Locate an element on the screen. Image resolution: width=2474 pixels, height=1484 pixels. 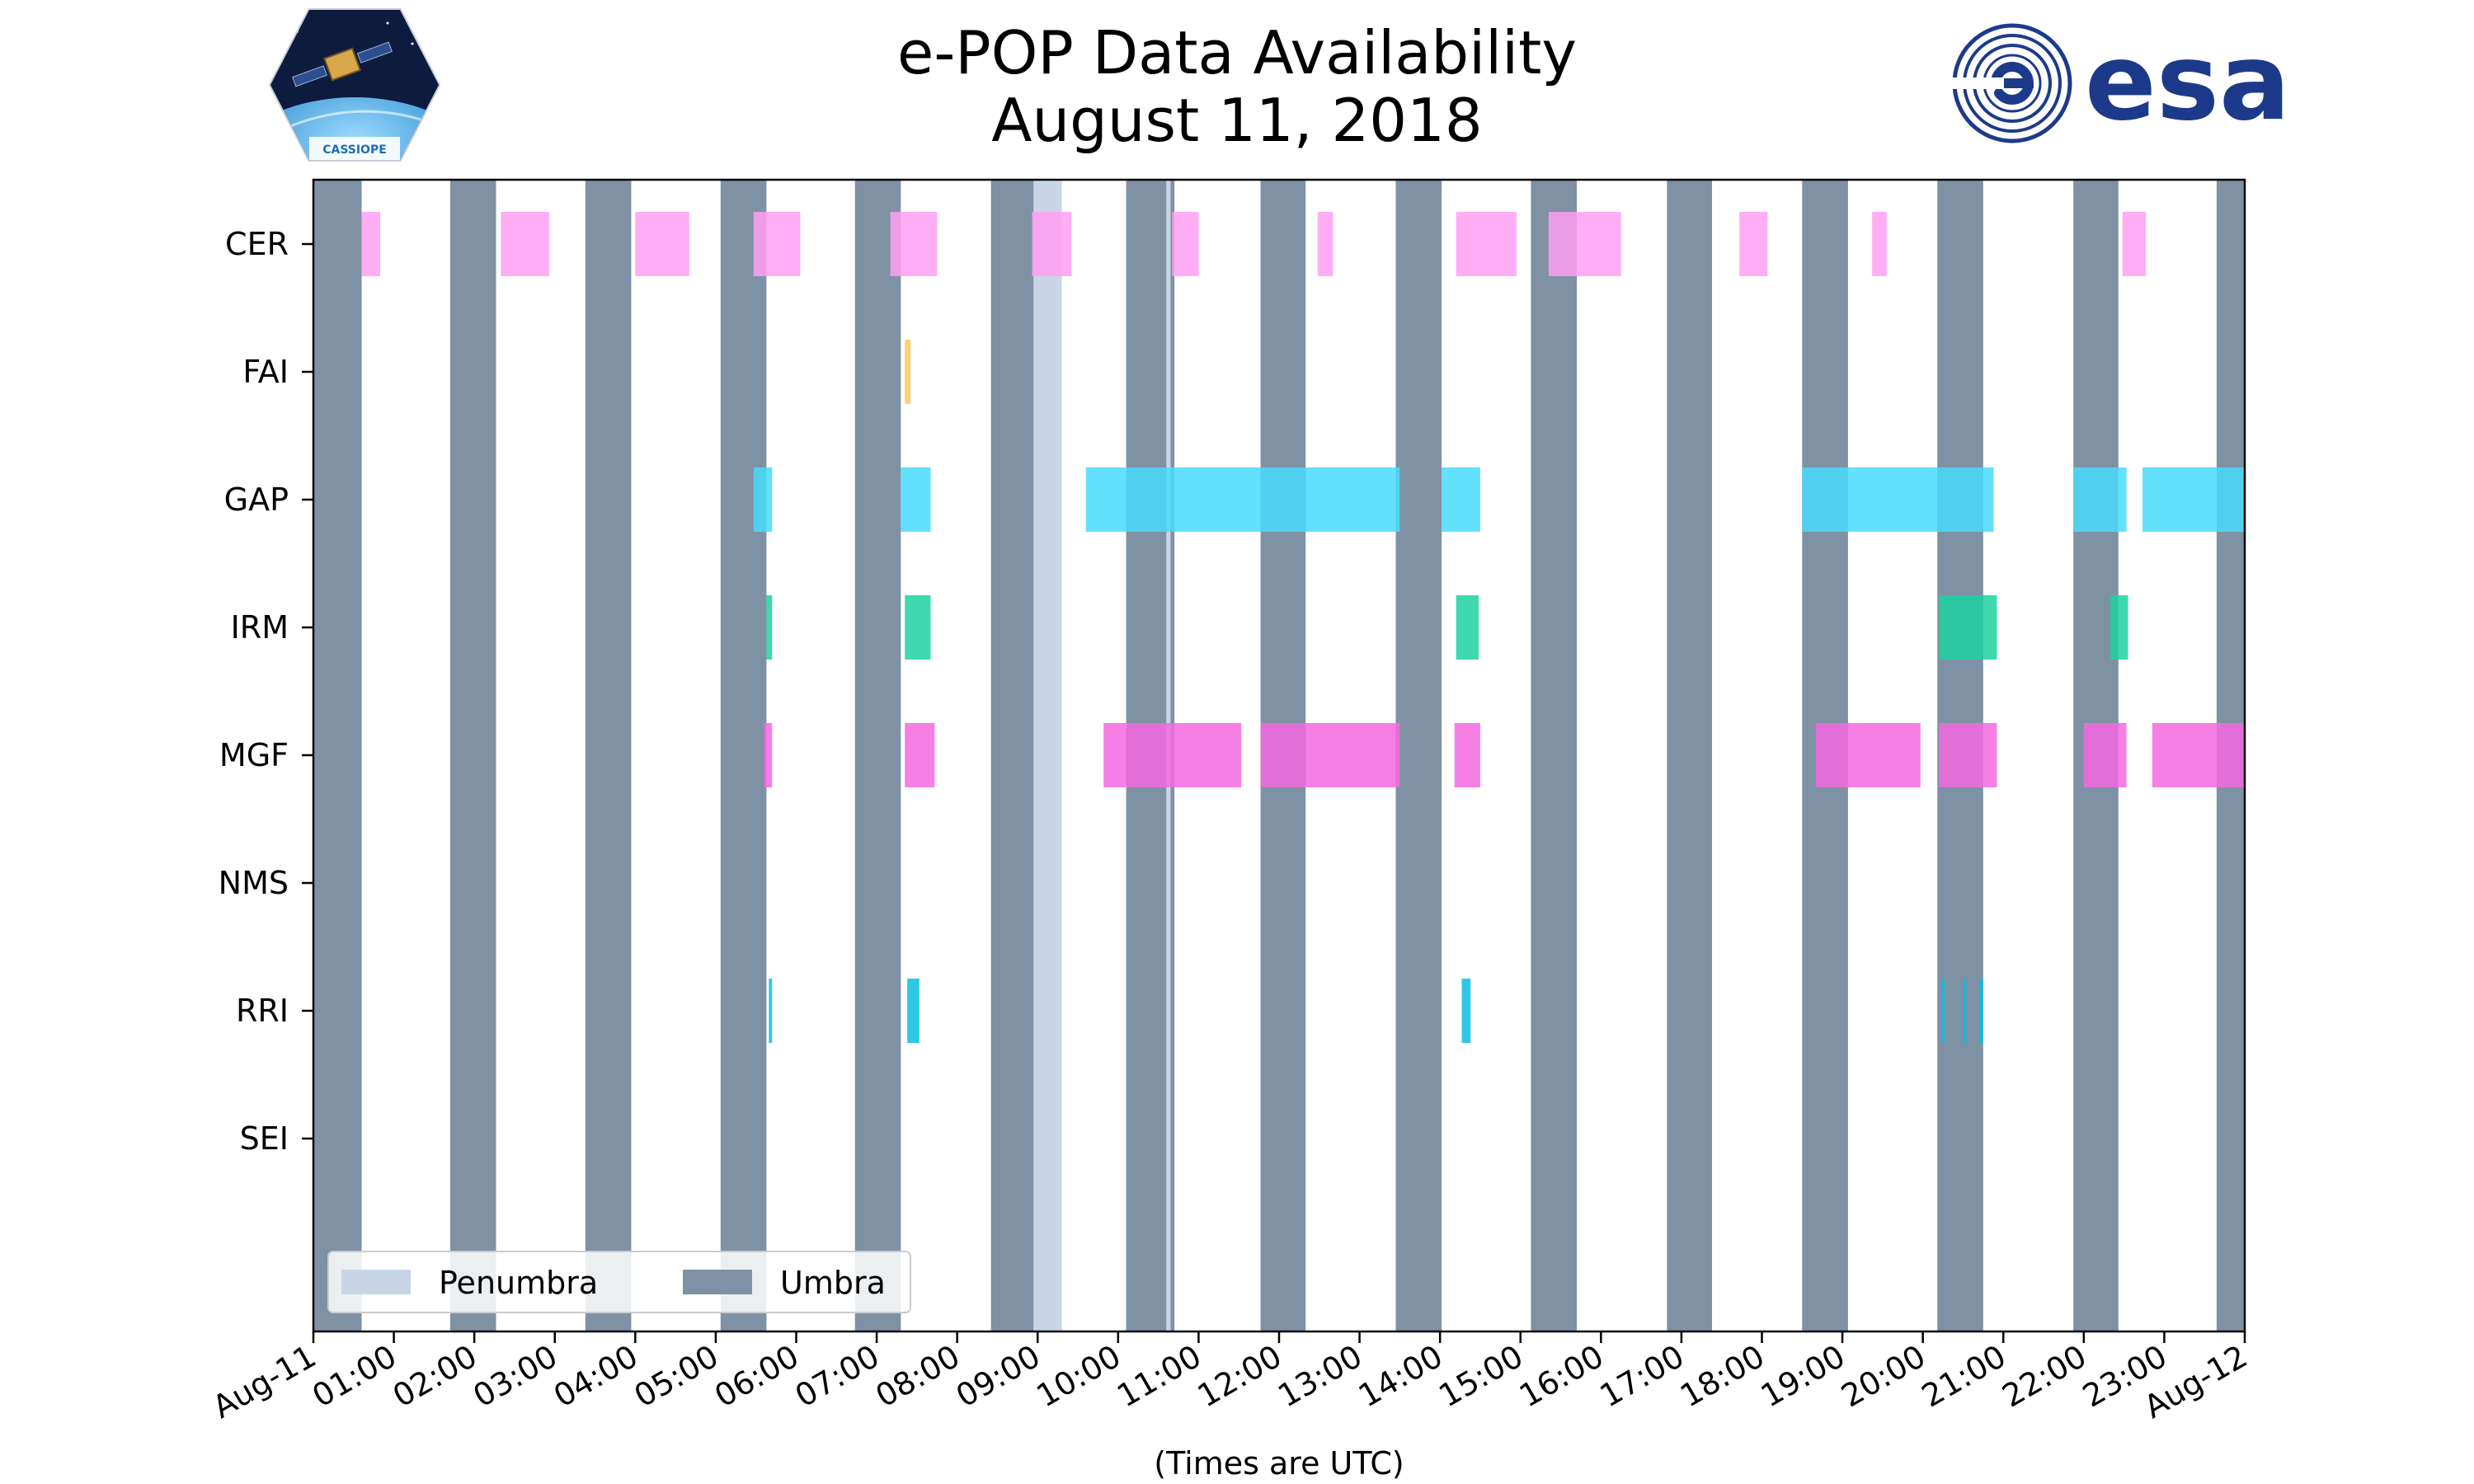
cassiope-logo: CASSIOPE is located at coordinates (354, 85).